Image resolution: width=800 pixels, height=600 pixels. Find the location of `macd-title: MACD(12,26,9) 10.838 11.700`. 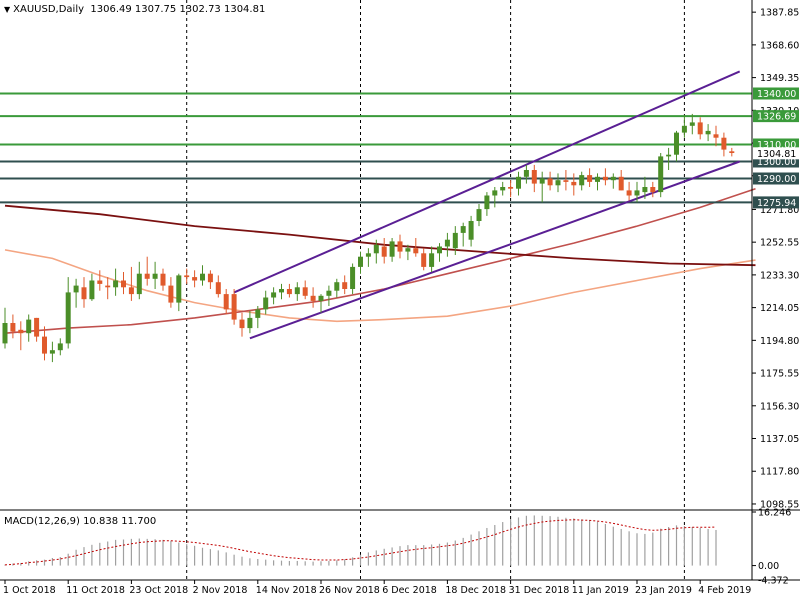

macd-title: MACD(12,26,9) 10.838 11.700 is located at coordinates (80, 521).